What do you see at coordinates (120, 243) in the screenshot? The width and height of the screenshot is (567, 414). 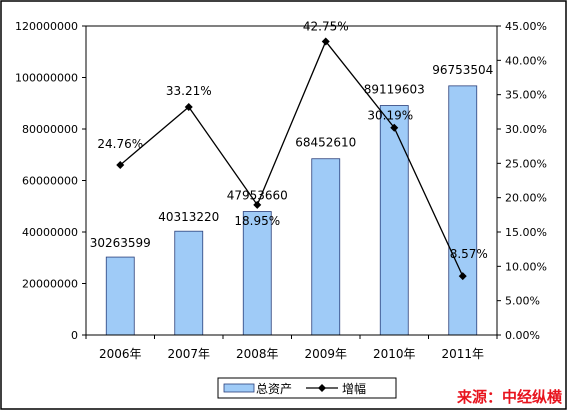 I see `bar-data-label: 30263599` at bounding box center [120, 243].